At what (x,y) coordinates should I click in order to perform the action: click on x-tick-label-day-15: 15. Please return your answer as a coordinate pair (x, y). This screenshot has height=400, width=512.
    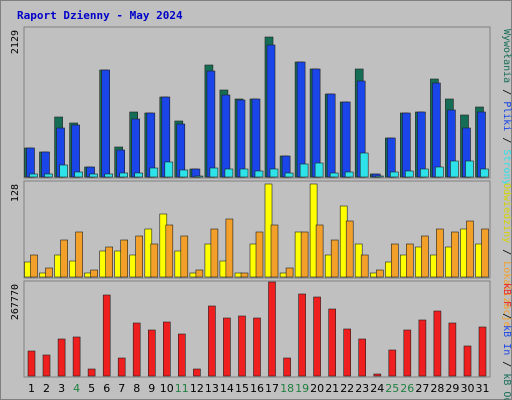
    Looking at the image, I should click on (242, 388).